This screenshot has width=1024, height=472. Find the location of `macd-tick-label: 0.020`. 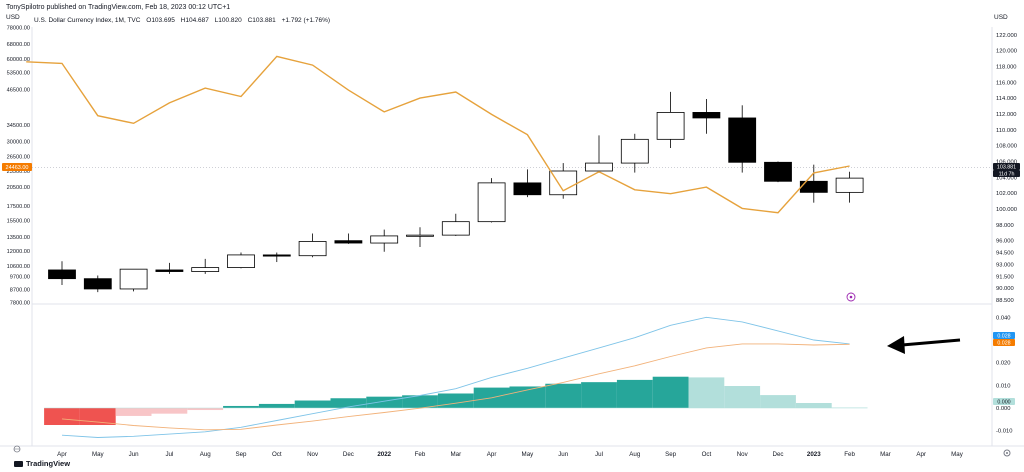

macd-tick-label: 0.020 is located at coordinates (1003, 364).